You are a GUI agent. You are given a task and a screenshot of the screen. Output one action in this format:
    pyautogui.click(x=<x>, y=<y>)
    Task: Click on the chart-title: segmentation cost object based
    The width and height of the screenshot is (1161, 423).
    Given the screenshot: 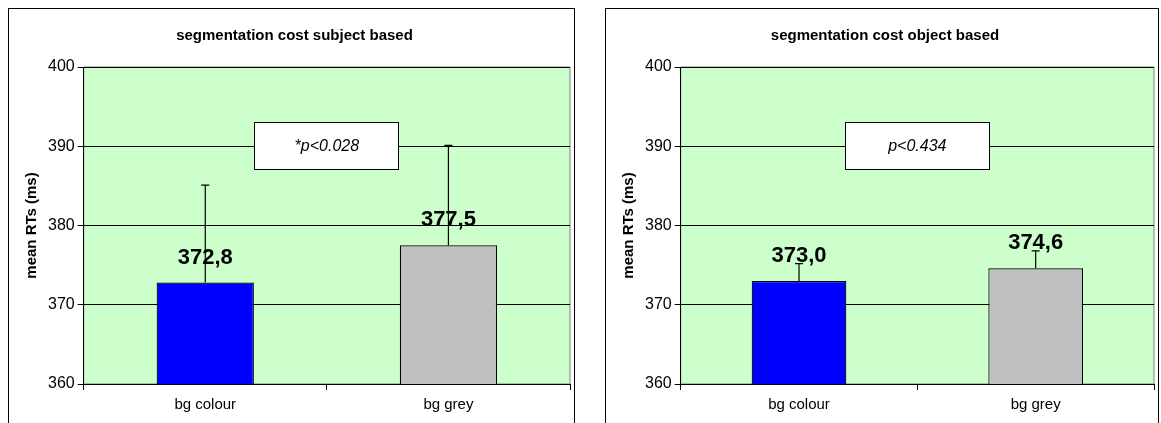 What is the action you would take?
    pyautogui.click(x=885, y=35)
    